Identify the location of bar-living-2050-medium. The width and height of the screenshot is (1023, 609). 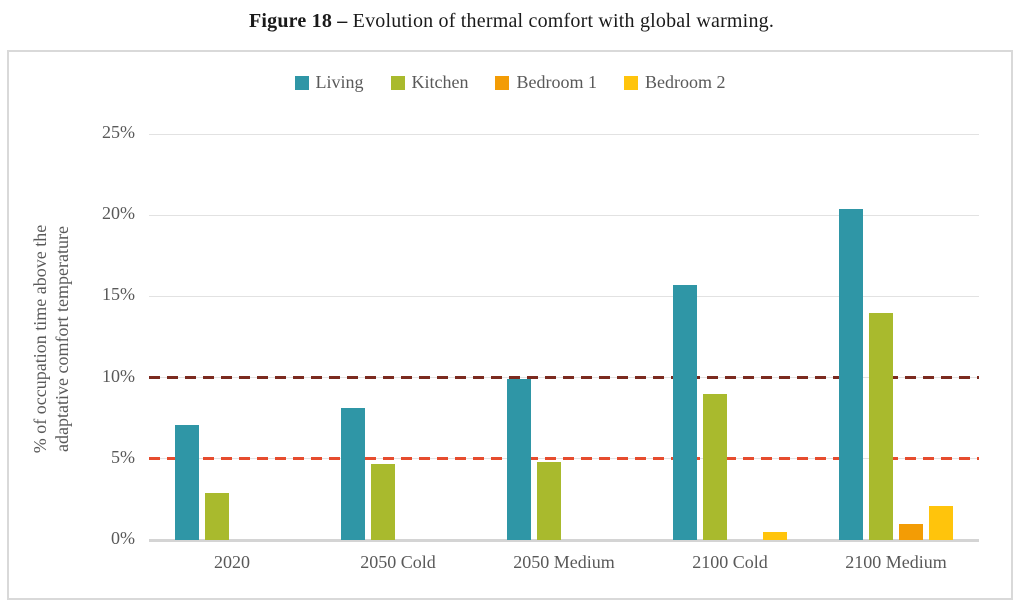
(519, 459).